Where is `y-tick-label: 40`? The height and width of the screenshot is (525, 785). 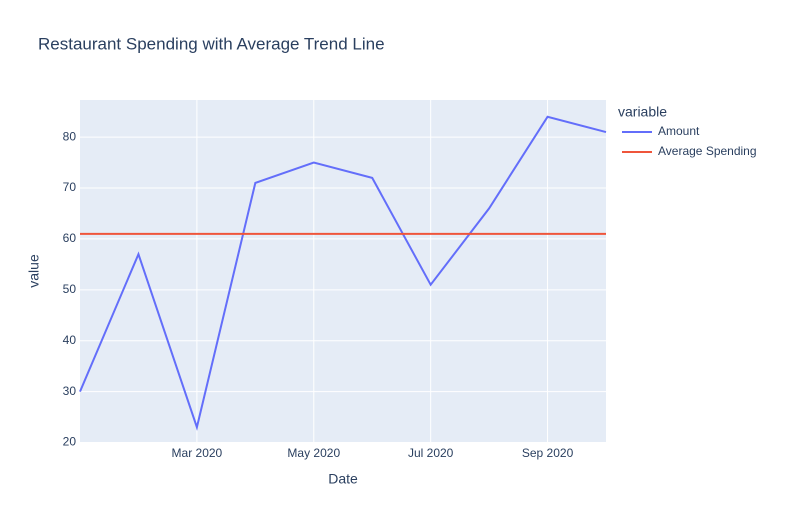 y-tick-label: 40 is located at coordinates (70, 340).